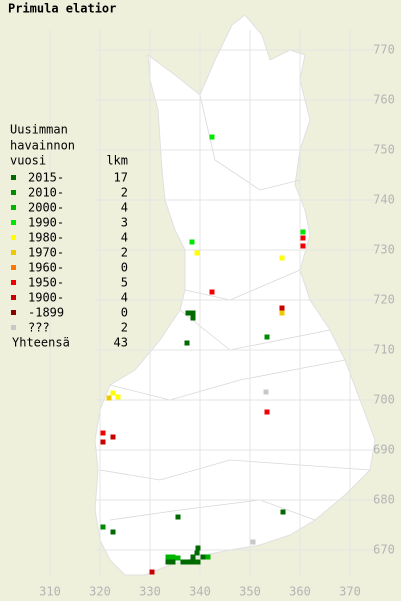 The width and height of the screenshot is (401, 601). I want to click on legend-label: 1960-, so click(46, 268).